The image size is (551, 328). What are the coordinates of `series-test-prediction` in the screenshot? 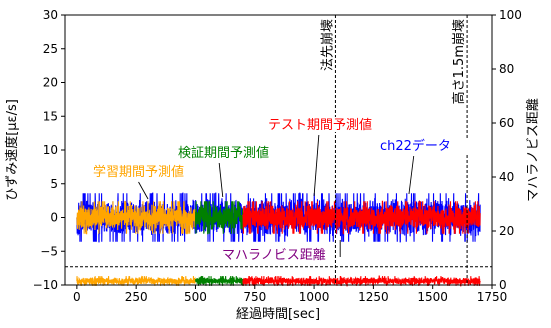 It's located at (361, 217).